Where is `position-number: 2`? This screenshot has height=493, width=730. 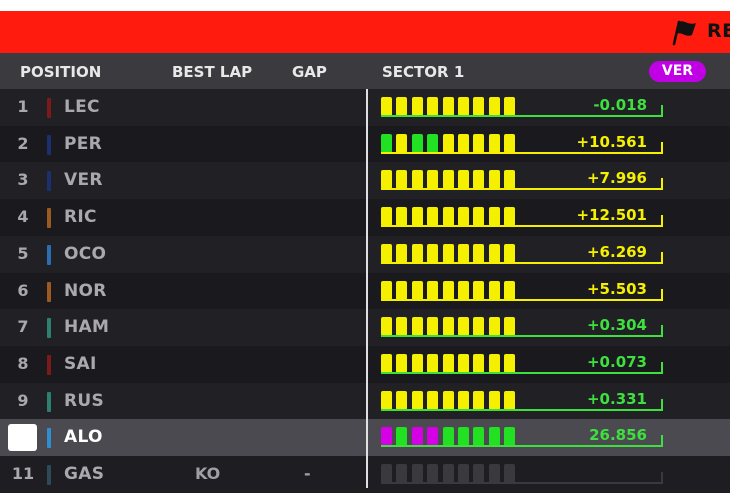 position-number: 2 is located at coordinates (23, 143).